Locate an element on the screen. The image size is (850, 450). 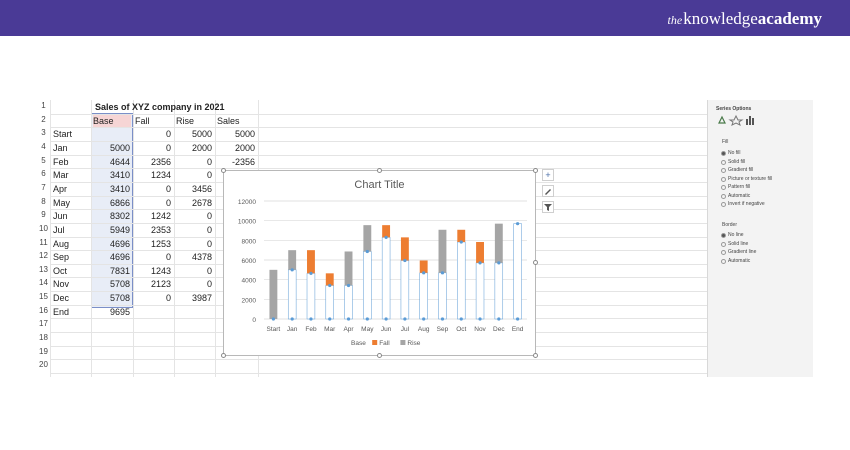
resize-handle-top-left is located at coordinates (223, 170).